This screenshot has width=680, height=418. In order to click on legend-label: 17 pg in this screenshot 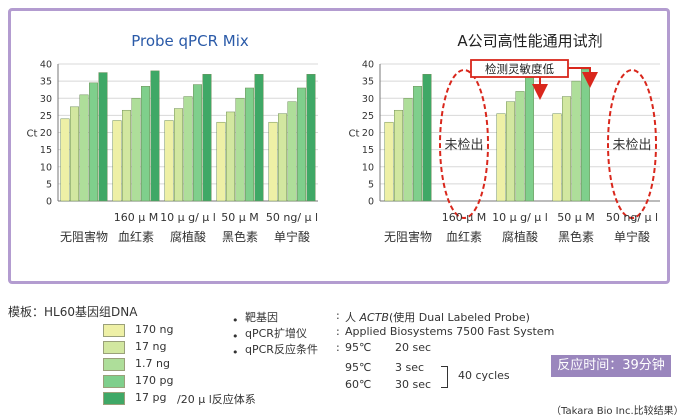, I will do `click(151, 397)`.